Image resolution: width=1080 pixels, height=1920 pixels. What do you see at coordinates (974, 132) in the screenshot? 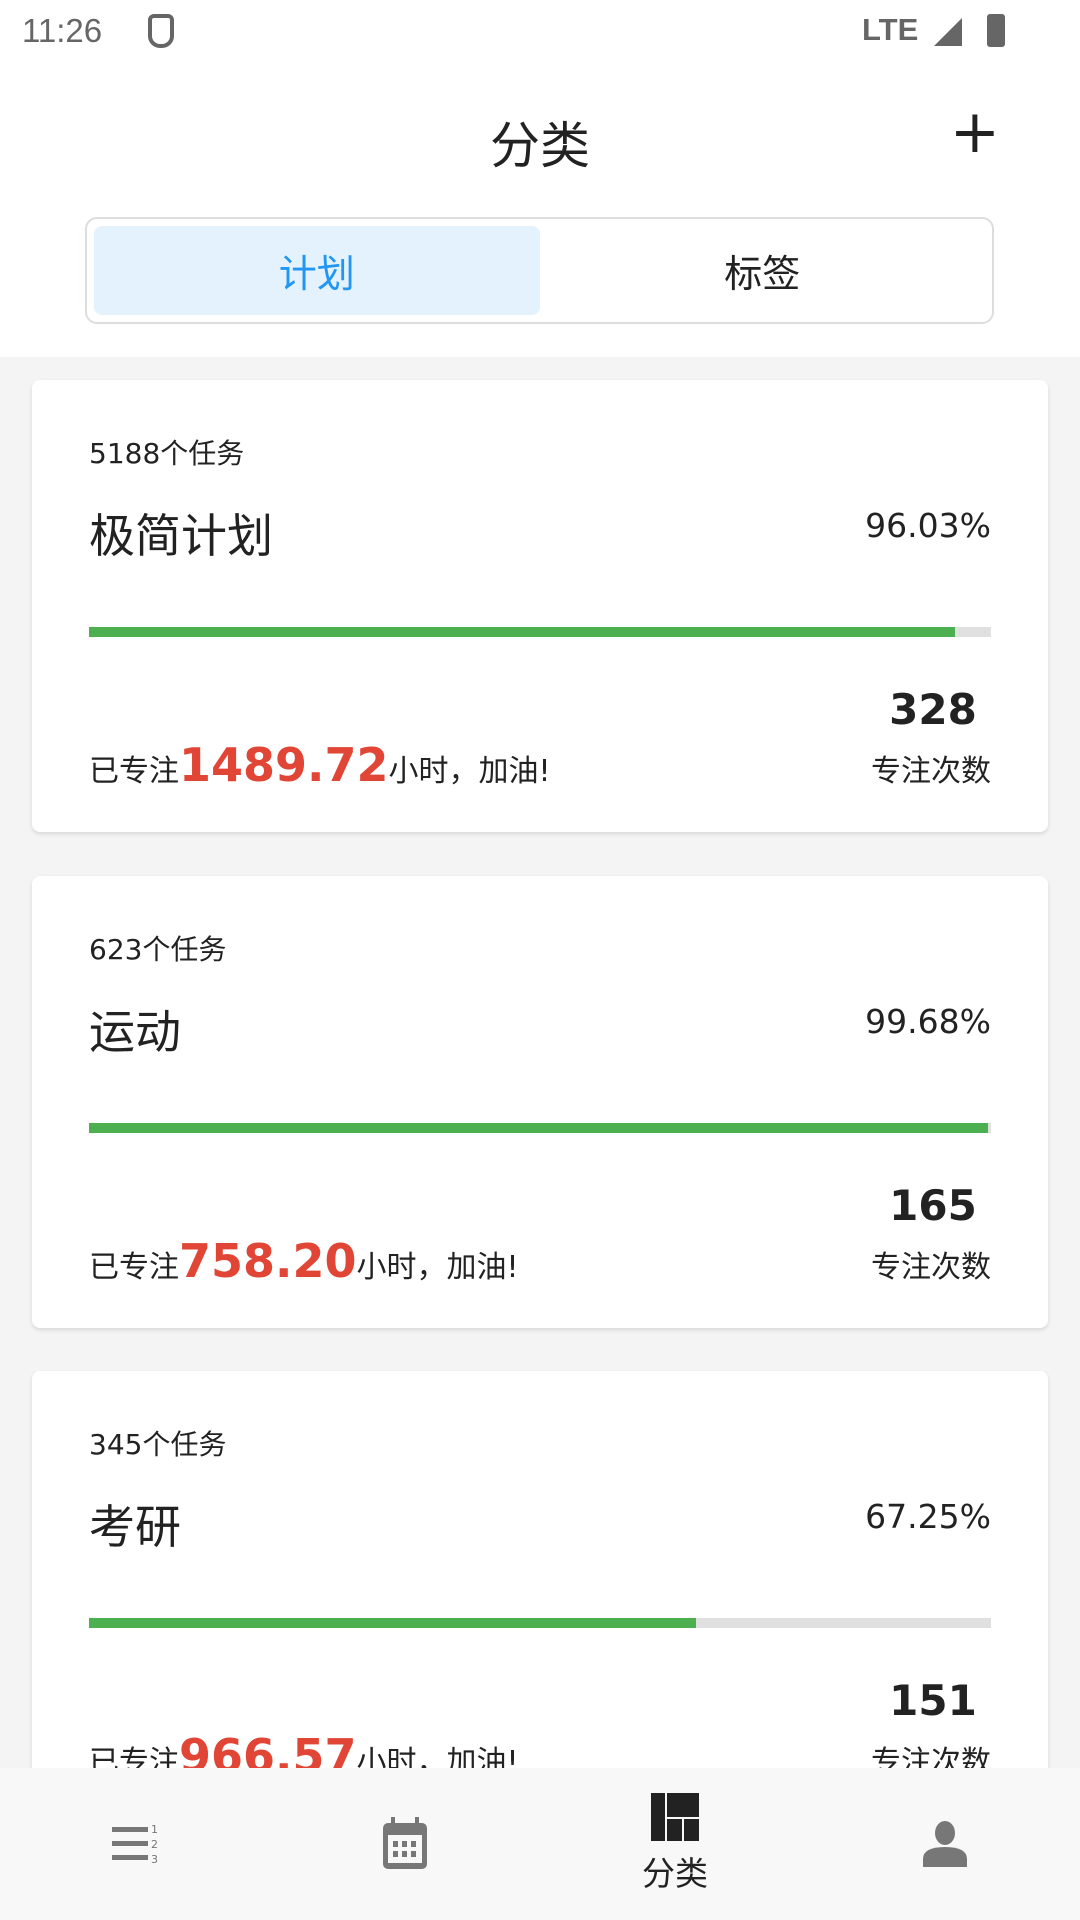
I see `add-button: +` at bounding box center [974, 132].